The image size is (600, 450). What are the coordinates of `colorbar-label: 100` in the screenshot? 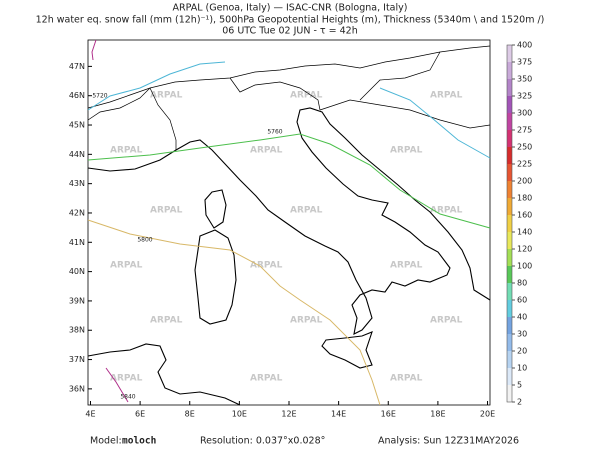 It's located at (524, 266).